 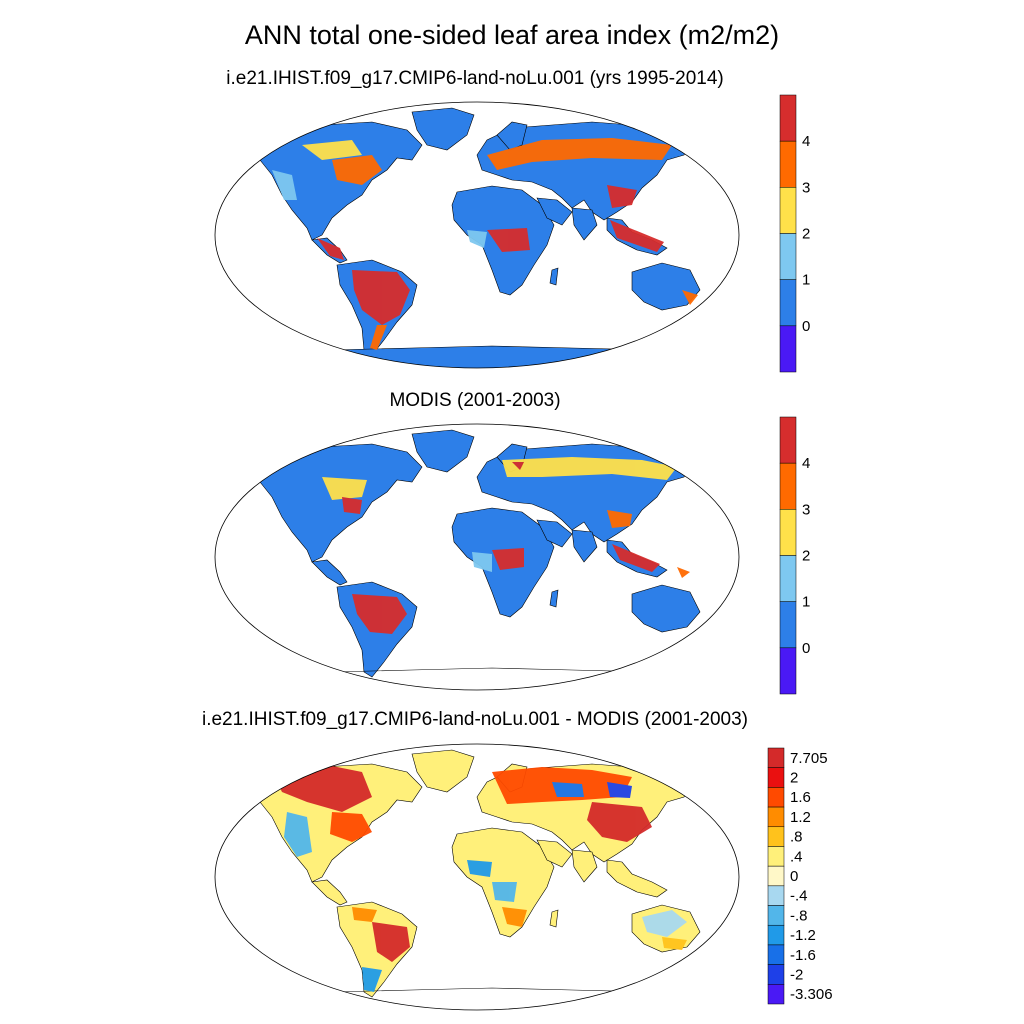 I want to click on colorbar-label: .4, so click(x=796, y=856).